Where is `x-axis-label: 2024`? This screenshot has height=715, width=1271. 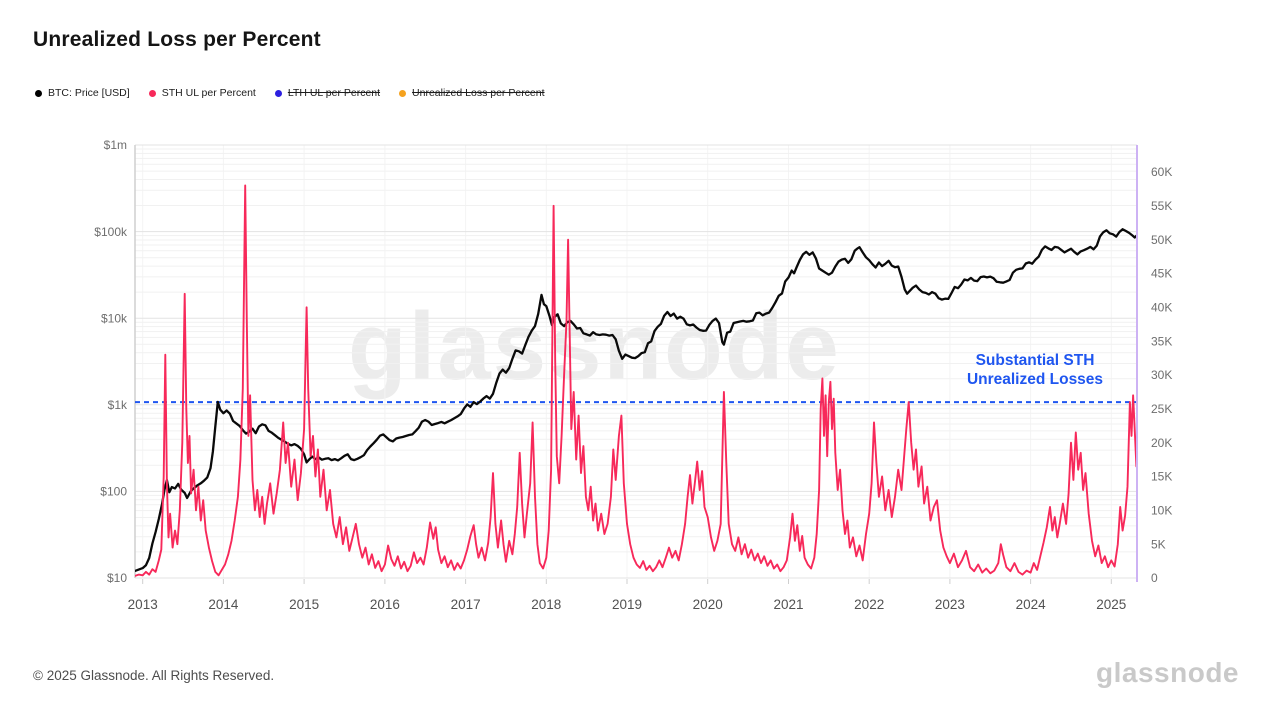 x-axis-label: 2024 is located at coordinates (1031, 604).